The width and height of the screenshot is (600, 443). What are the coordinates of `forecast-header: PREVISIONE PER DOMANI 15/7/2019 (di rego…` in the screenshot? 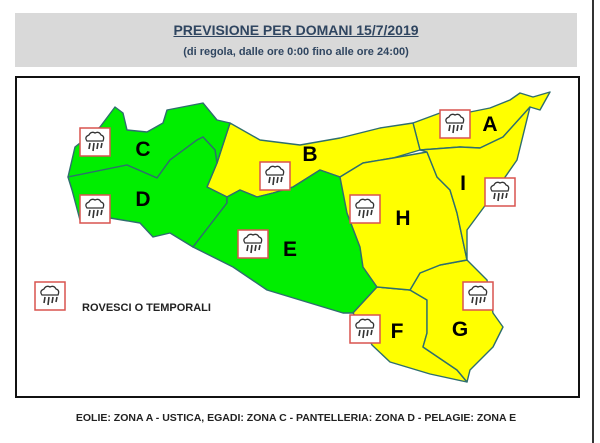 It's located at (296, 40).